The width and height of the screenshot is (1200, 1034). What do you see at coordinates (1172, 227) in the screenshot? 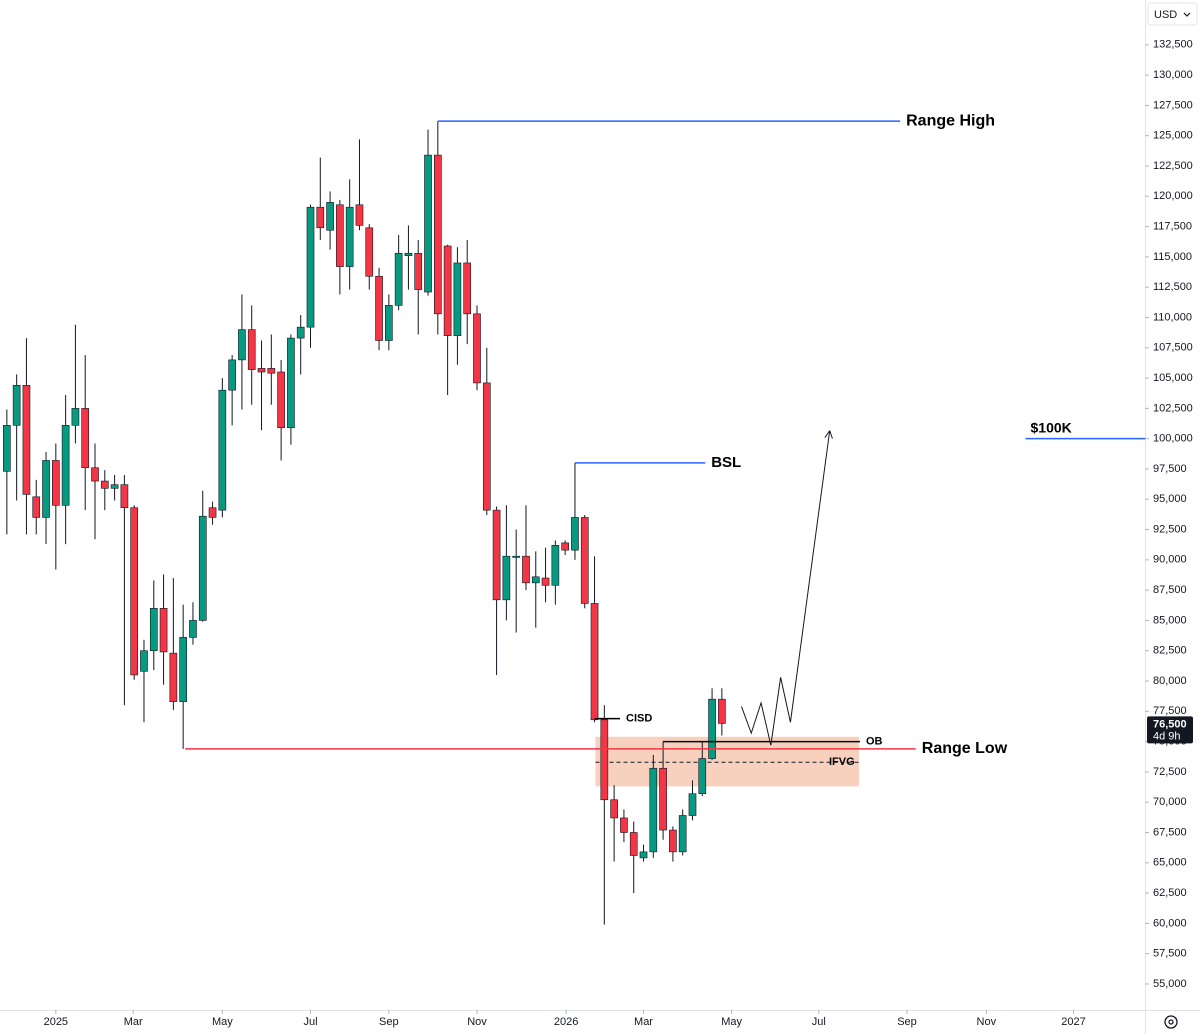
I see `y-tick-label: 117,500` at bounding box center [1172, 227].